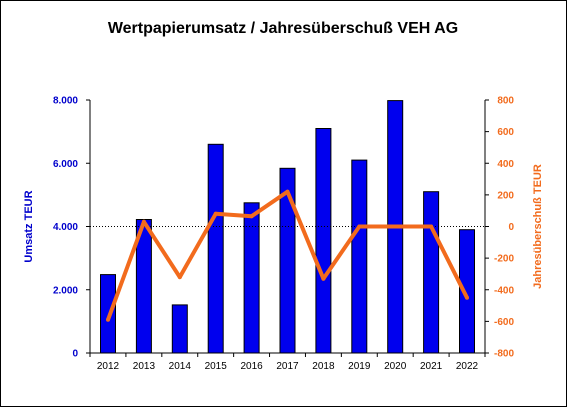  Describe the element at coordinates (359, 366) in the screenshot. I see `x-tick-label: 2019` at that location.